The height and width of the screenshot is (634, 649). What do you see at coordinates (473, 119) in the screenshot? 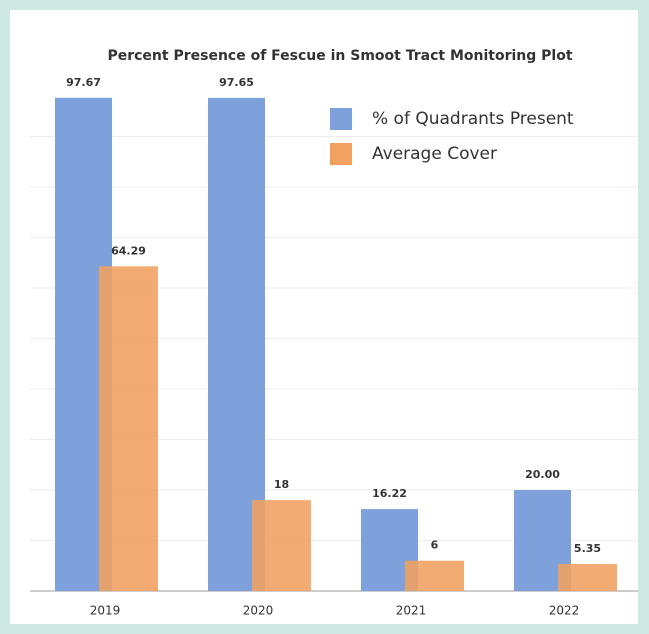
I see `legend-label: % of Quadrants Present` at bounding box center [473, 119].